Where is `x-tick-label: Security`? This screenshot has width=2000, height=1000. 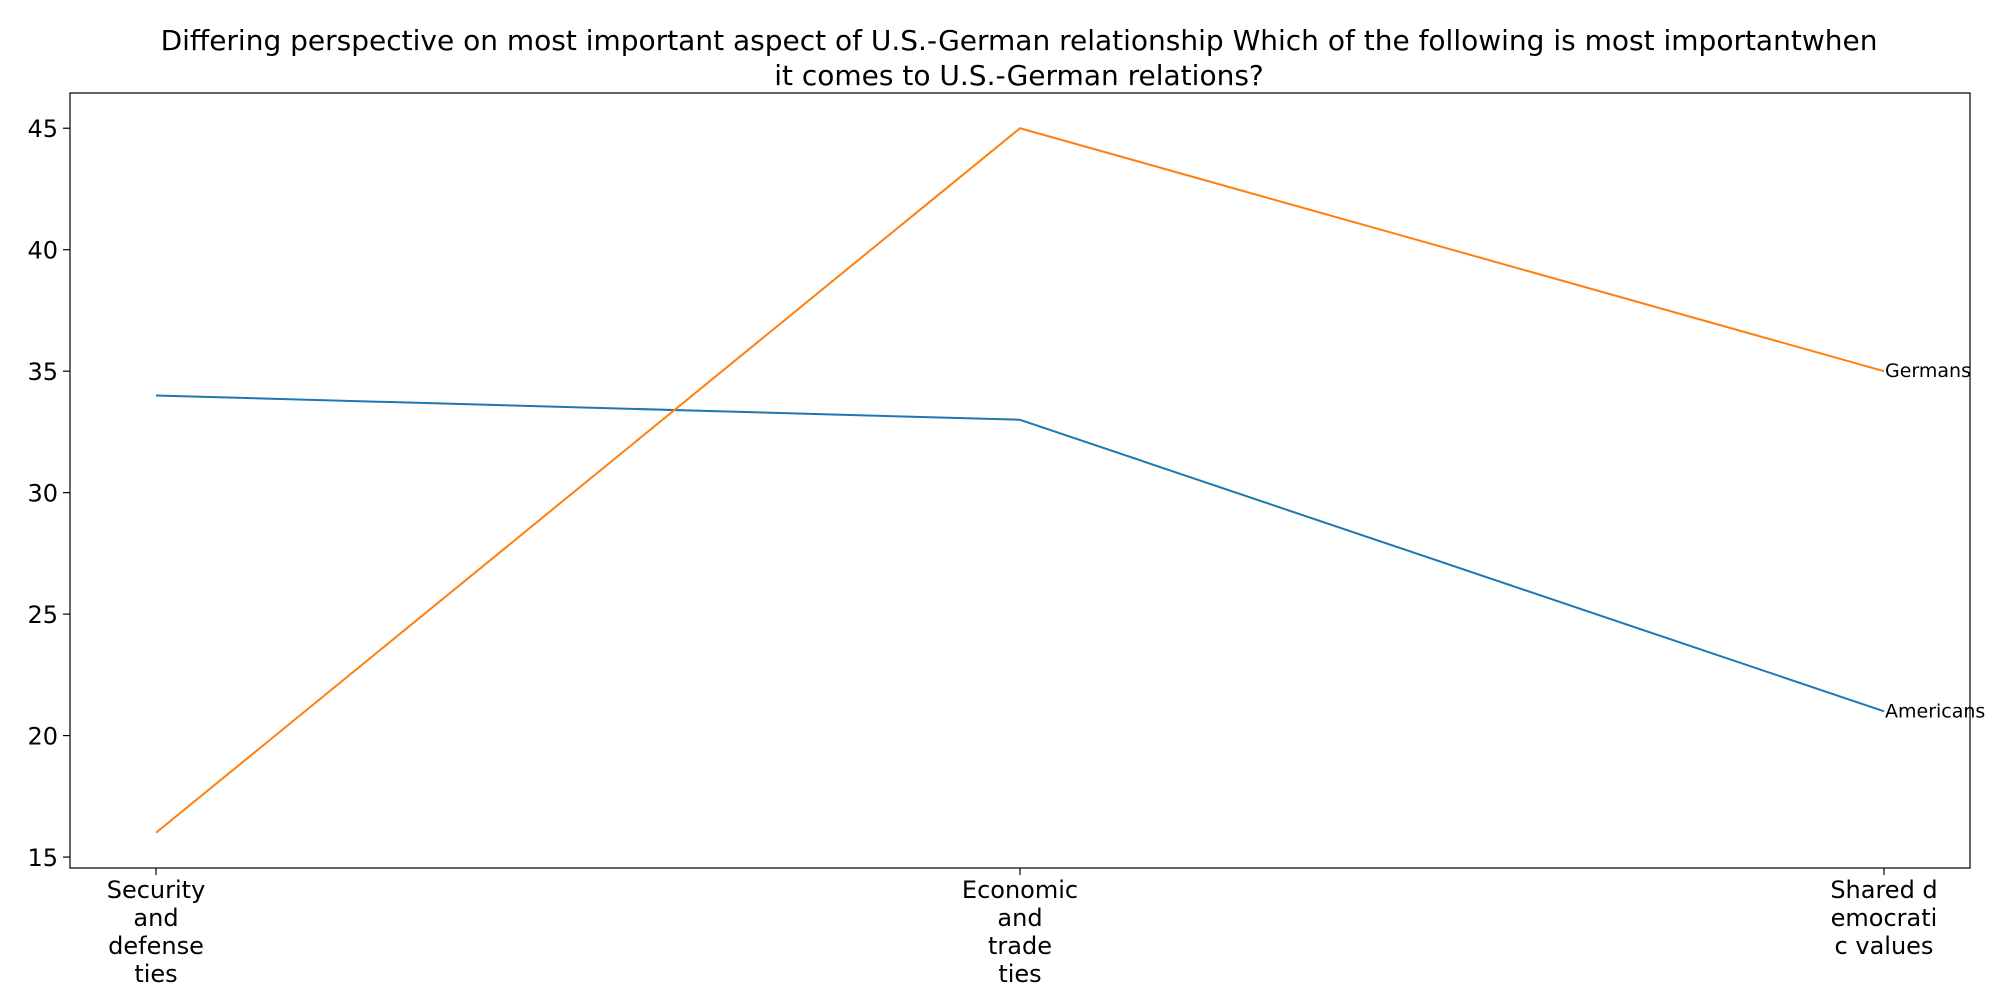
x-tick-label: Security is located at coordinates (156, 890).